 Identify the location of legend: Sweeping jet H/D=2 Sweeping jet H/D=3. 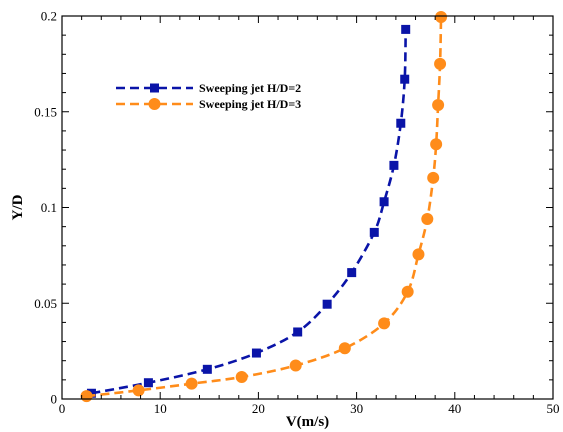
(208, 96).